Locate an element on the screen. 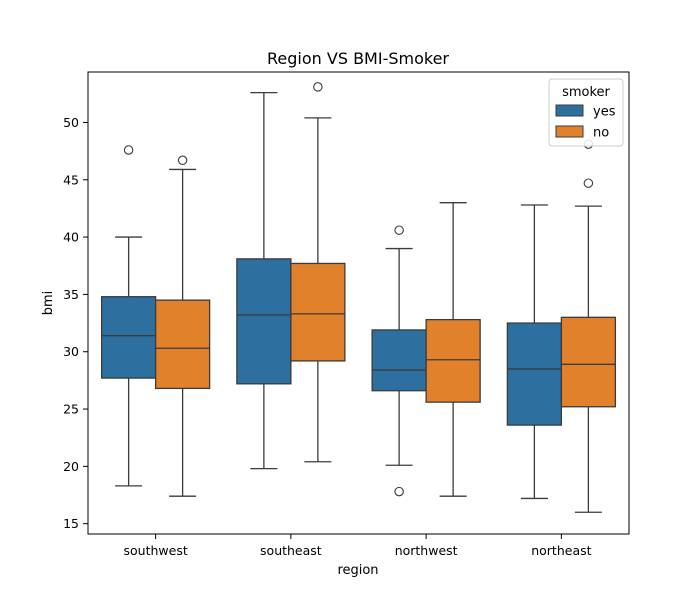 This screenshot has height=600, width=700. x-tick-label: southwest is located at coordinates (156, 550).